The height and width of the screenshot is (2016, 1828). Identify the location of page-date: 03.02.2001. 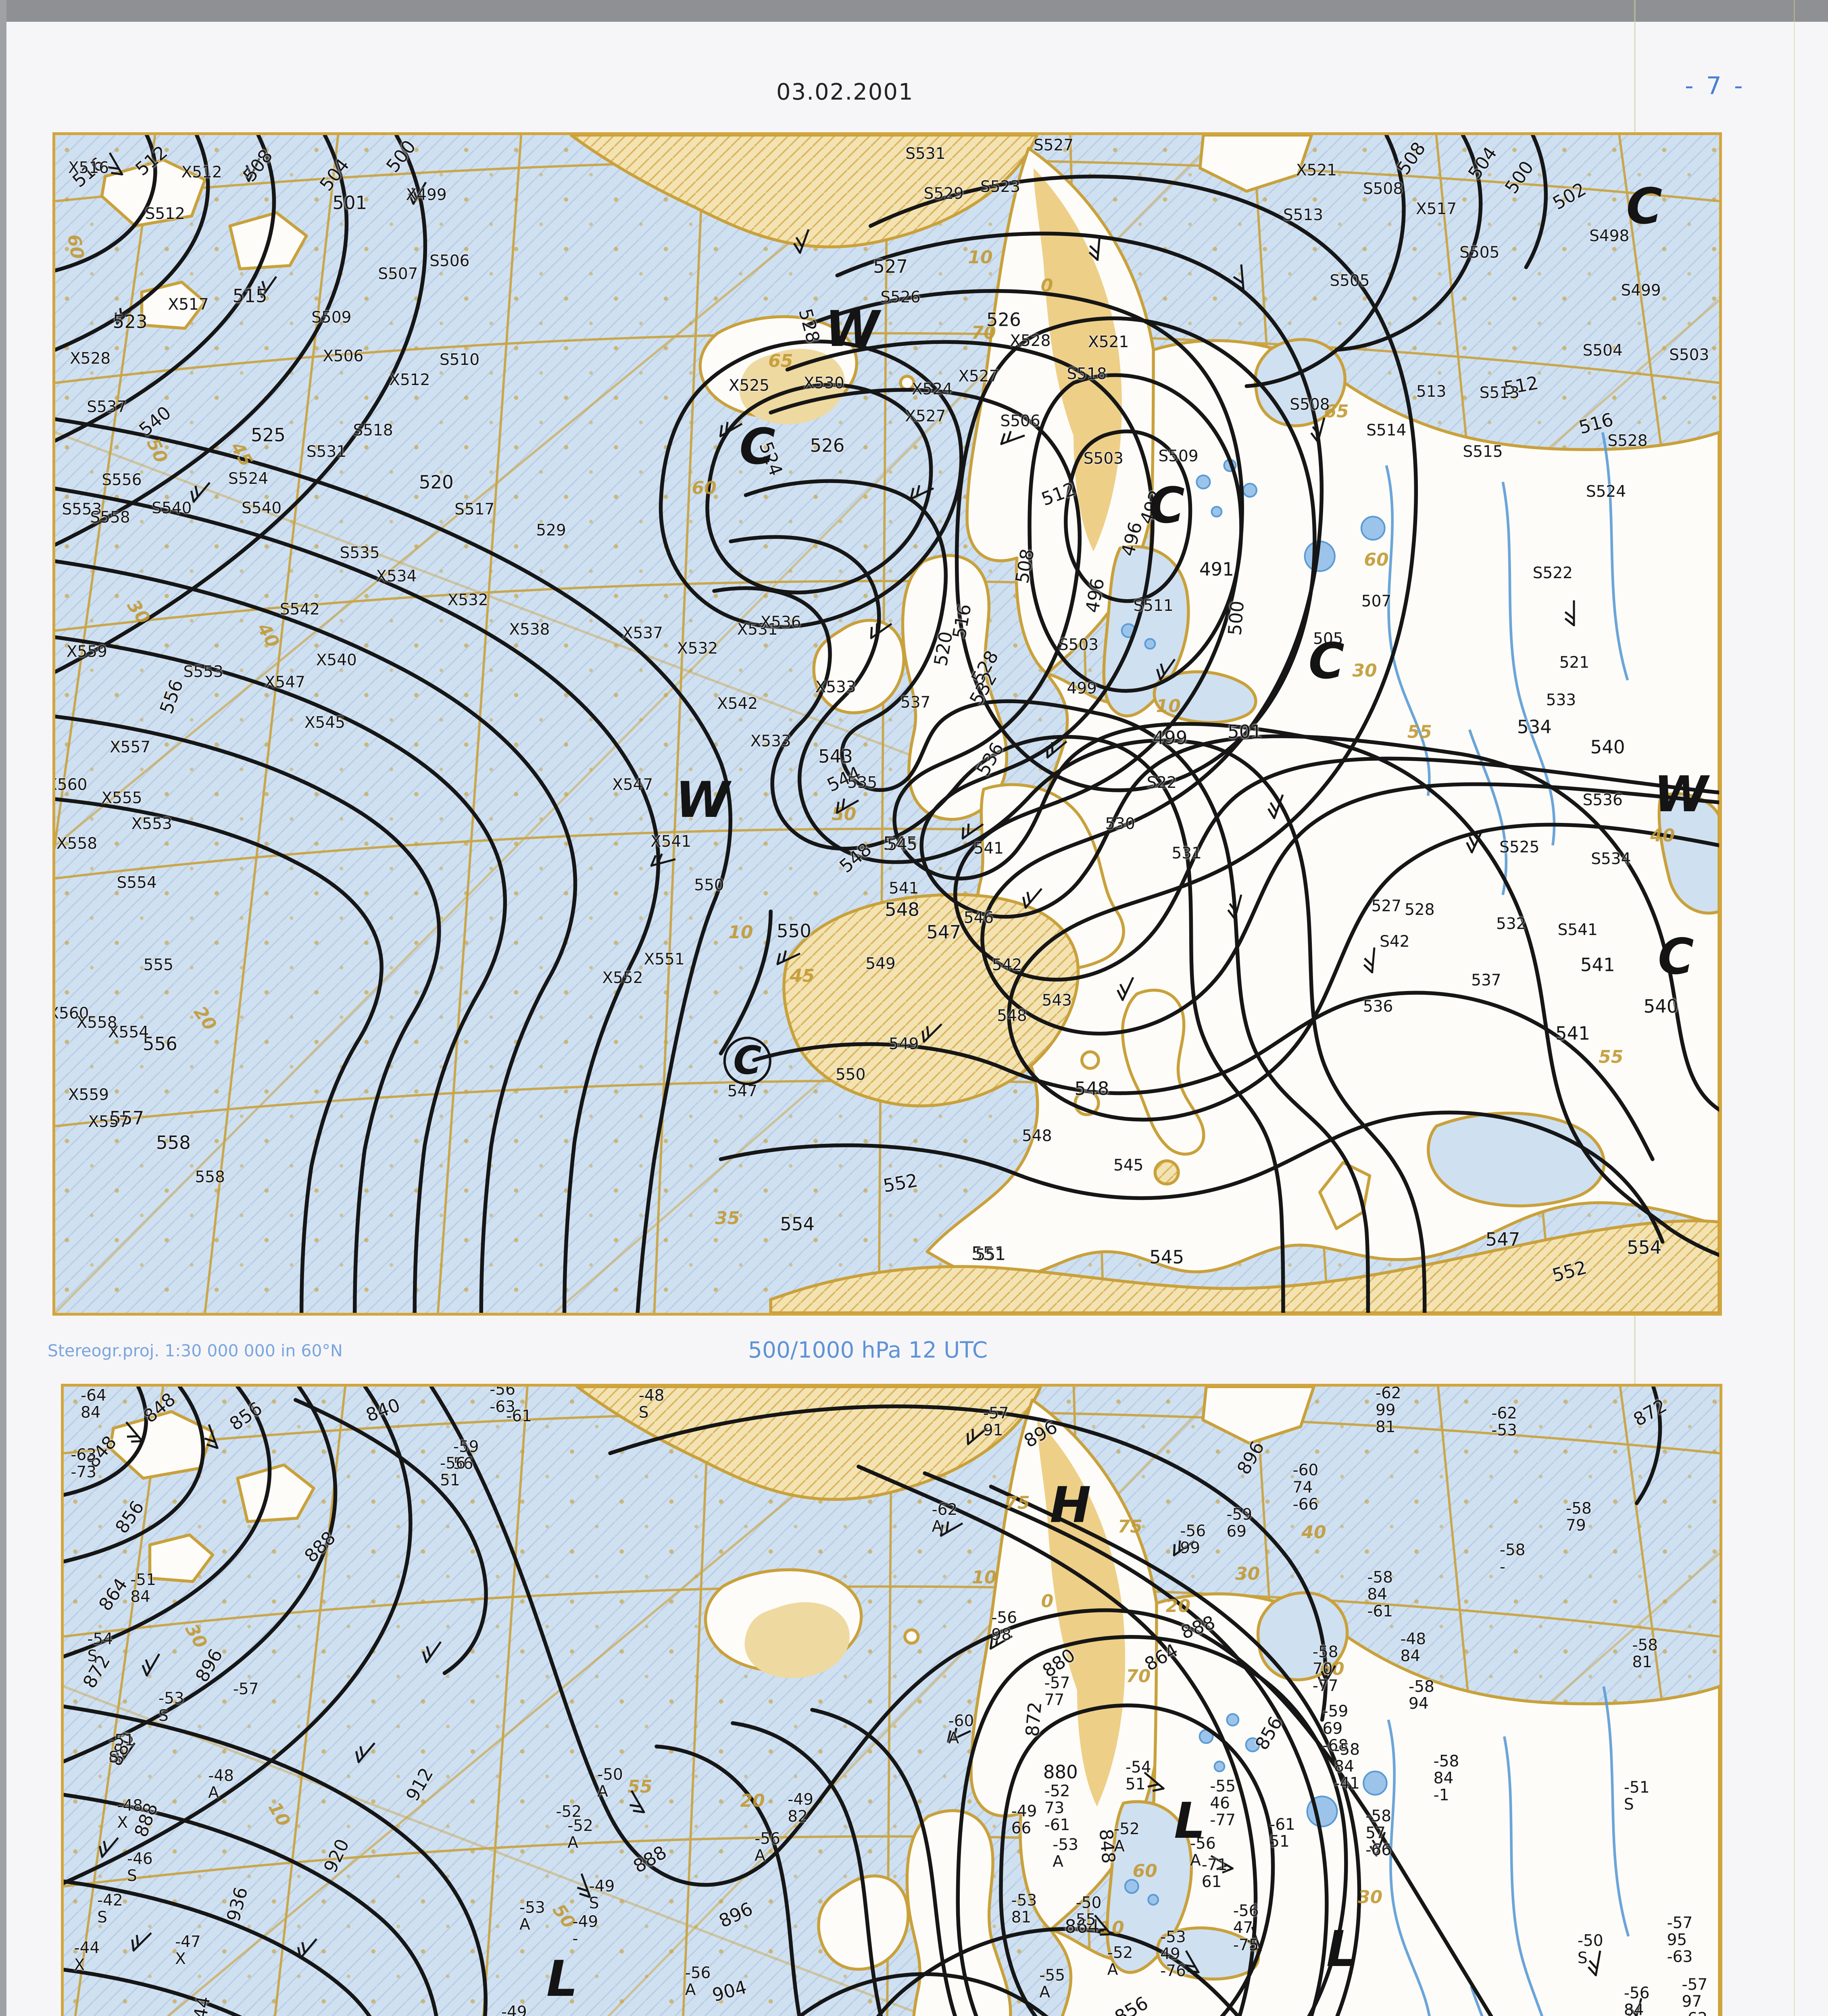
(845, 92).